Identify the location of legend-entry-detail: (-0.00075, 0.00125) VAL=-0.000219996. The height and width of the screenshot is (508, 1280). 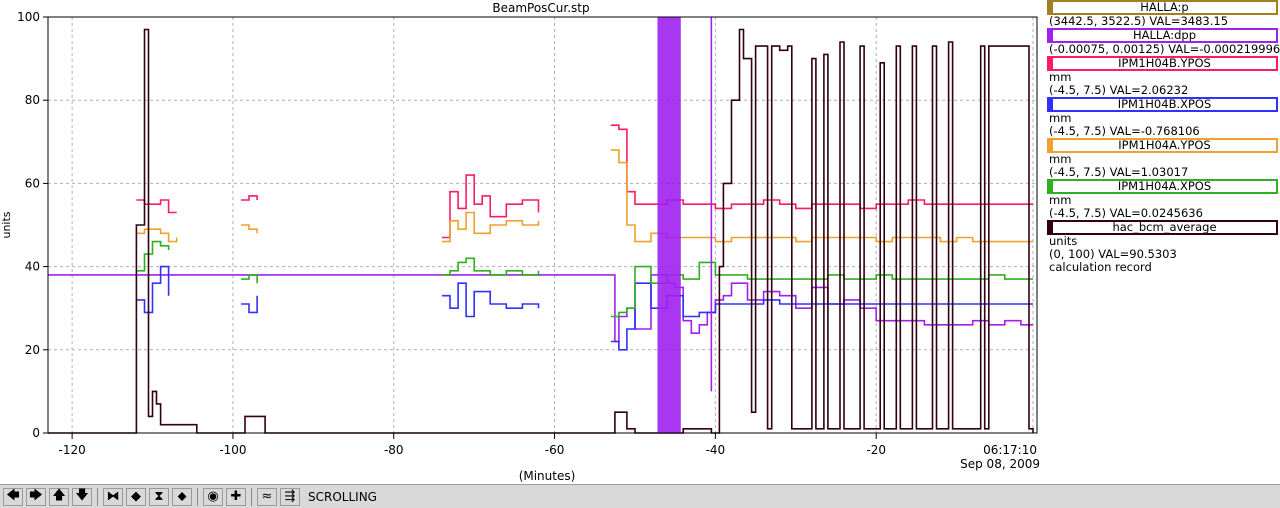
(1164, 49).